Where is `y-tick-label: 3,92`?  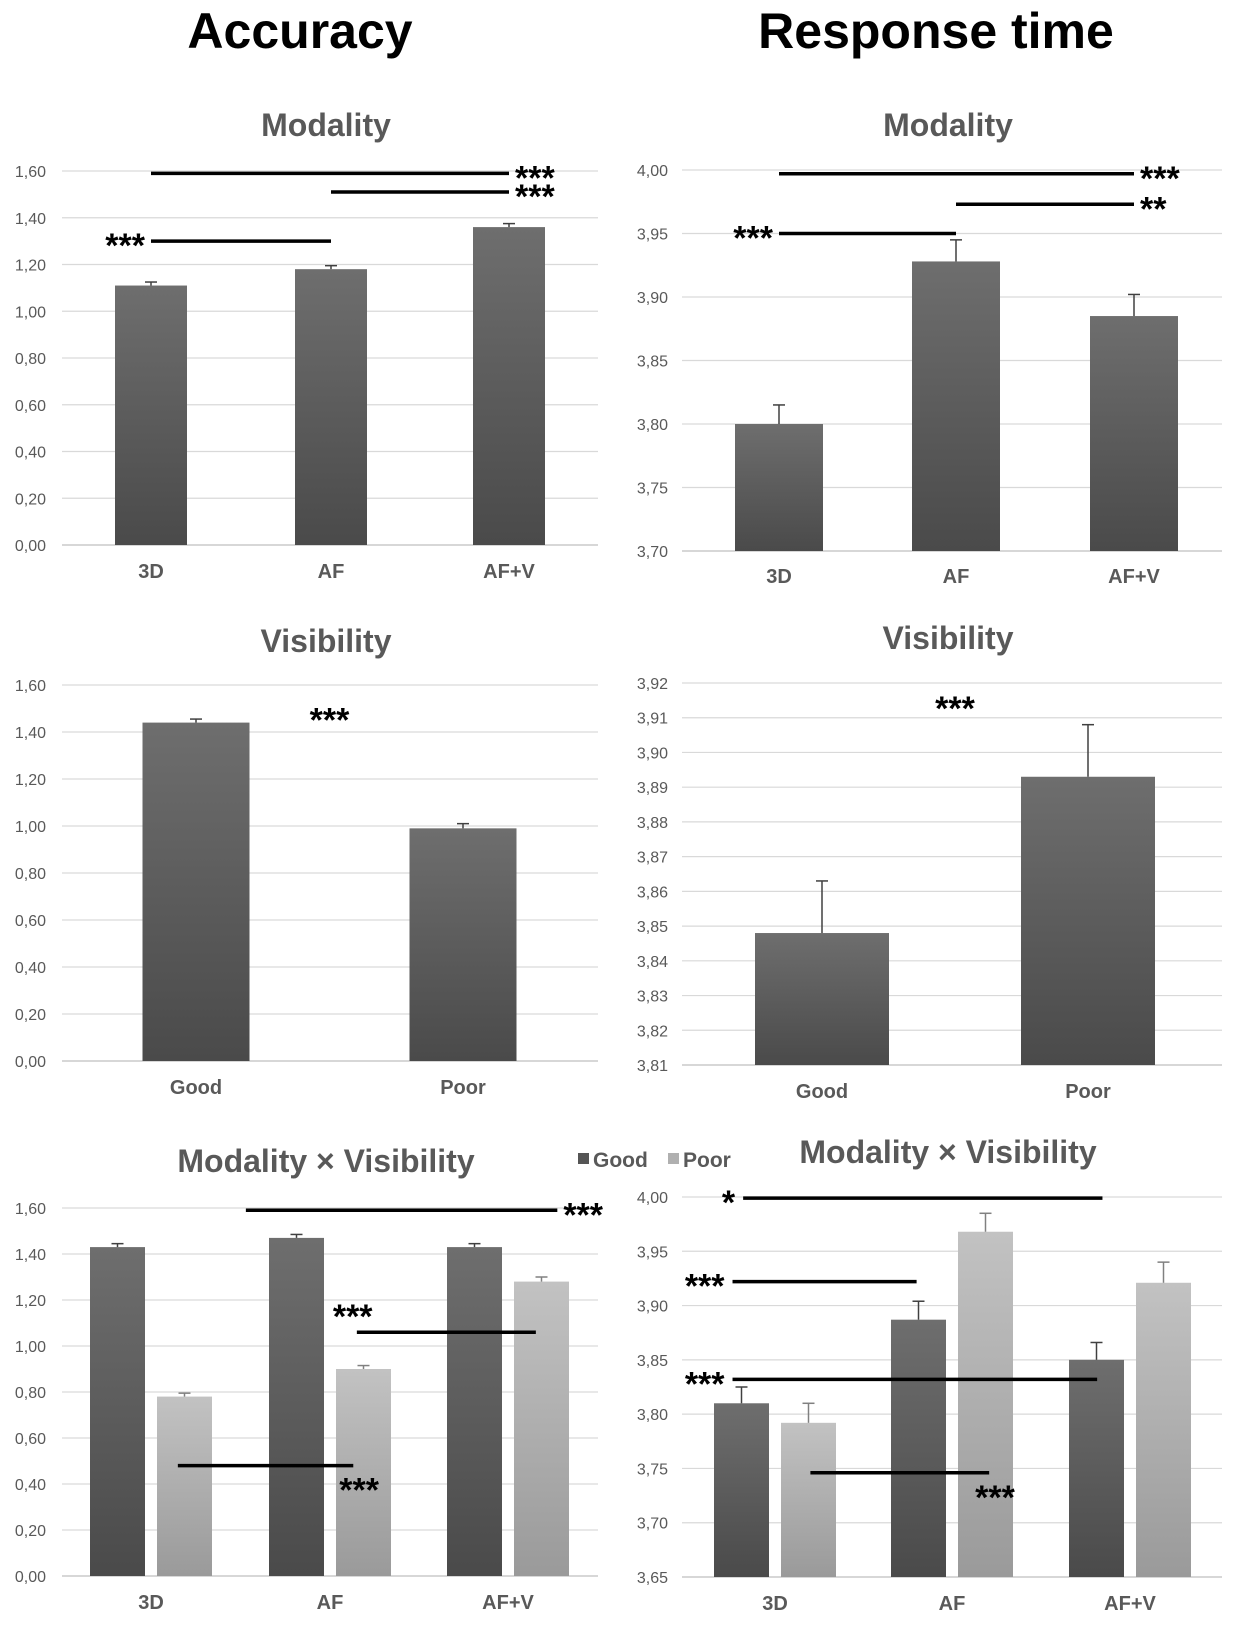
y-tick-label: 3,92 is located at coordinates (652, 684).